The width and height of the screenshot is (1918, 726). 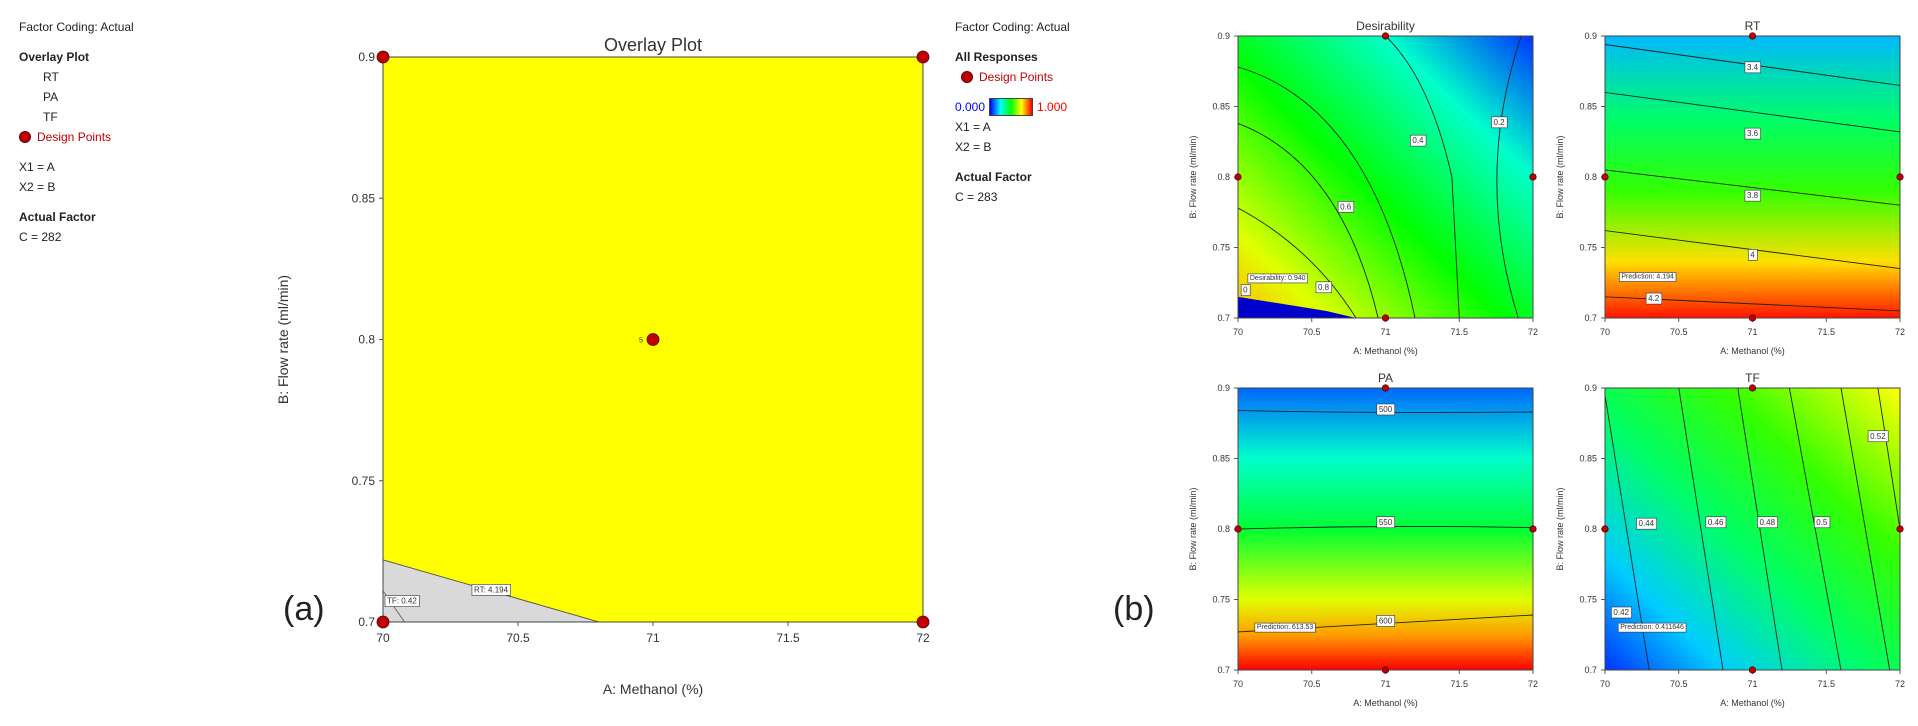 What do you see at coordinates (1385, 378) in the screenshot?
I see `chart-title: PA` at bounding box center [1385, 378].